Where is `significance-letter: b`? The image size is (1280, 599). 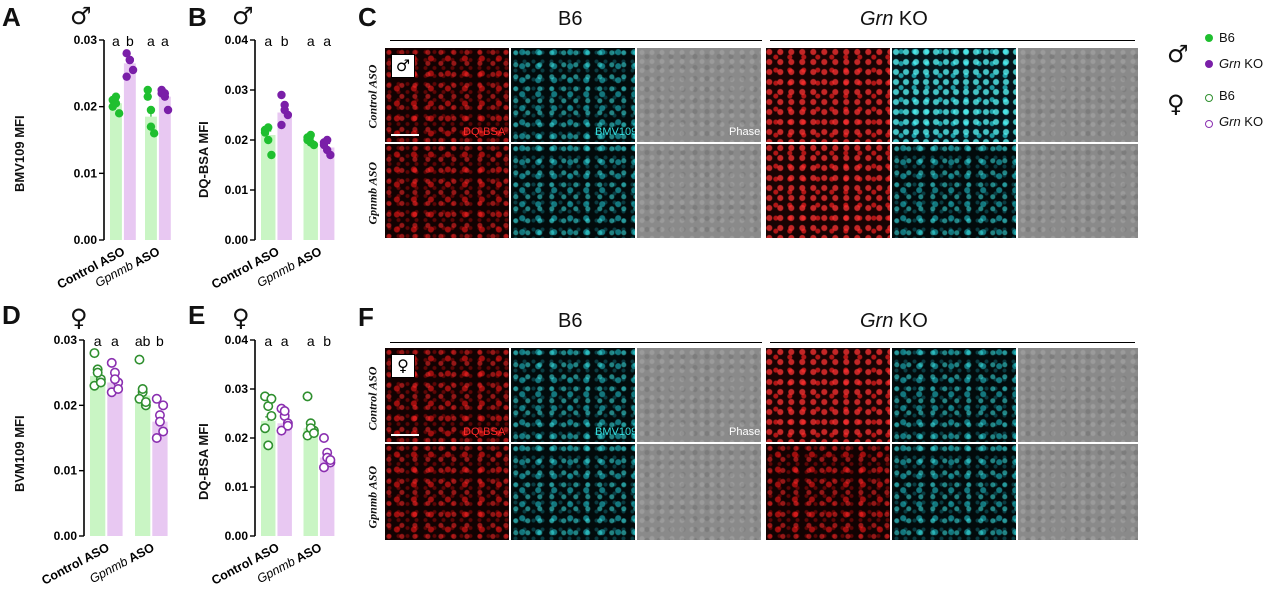
significance-letter: b is located at coordinates (327, 341).